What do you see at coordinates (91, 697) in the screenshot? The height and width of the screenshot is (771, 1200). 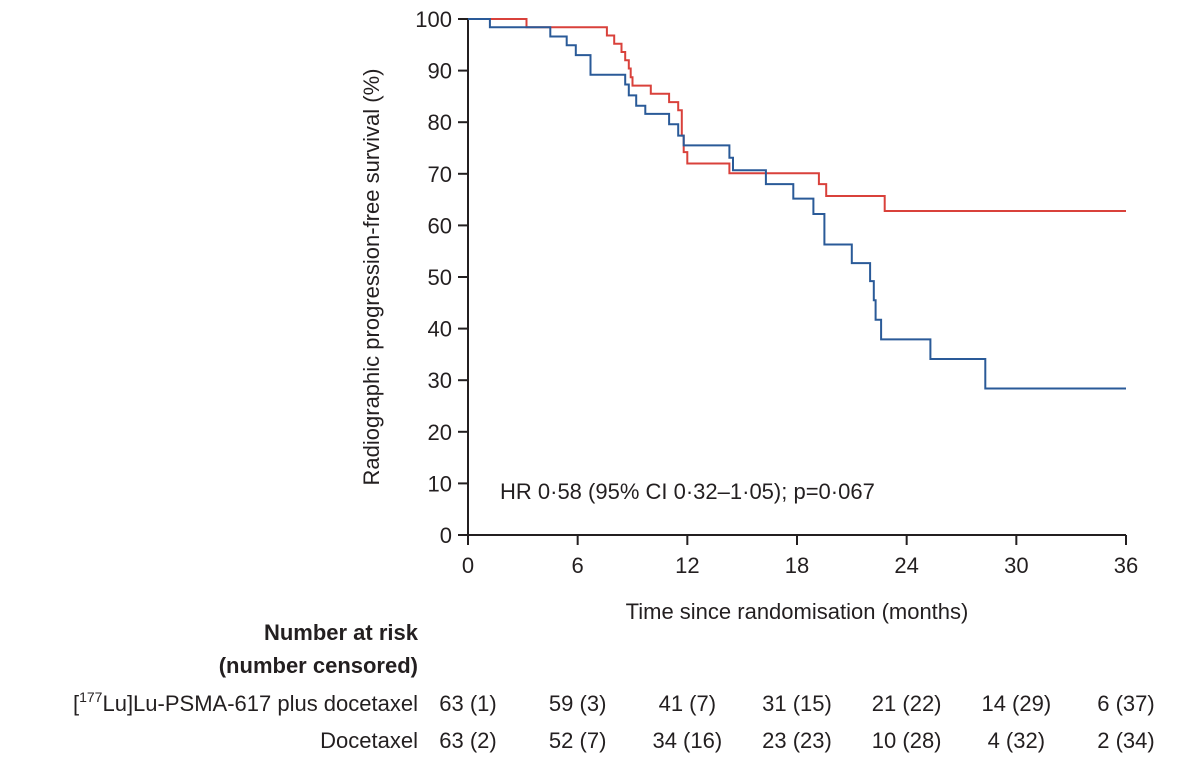 I see `label-superscript: 177` at bounding box center [91, 697].